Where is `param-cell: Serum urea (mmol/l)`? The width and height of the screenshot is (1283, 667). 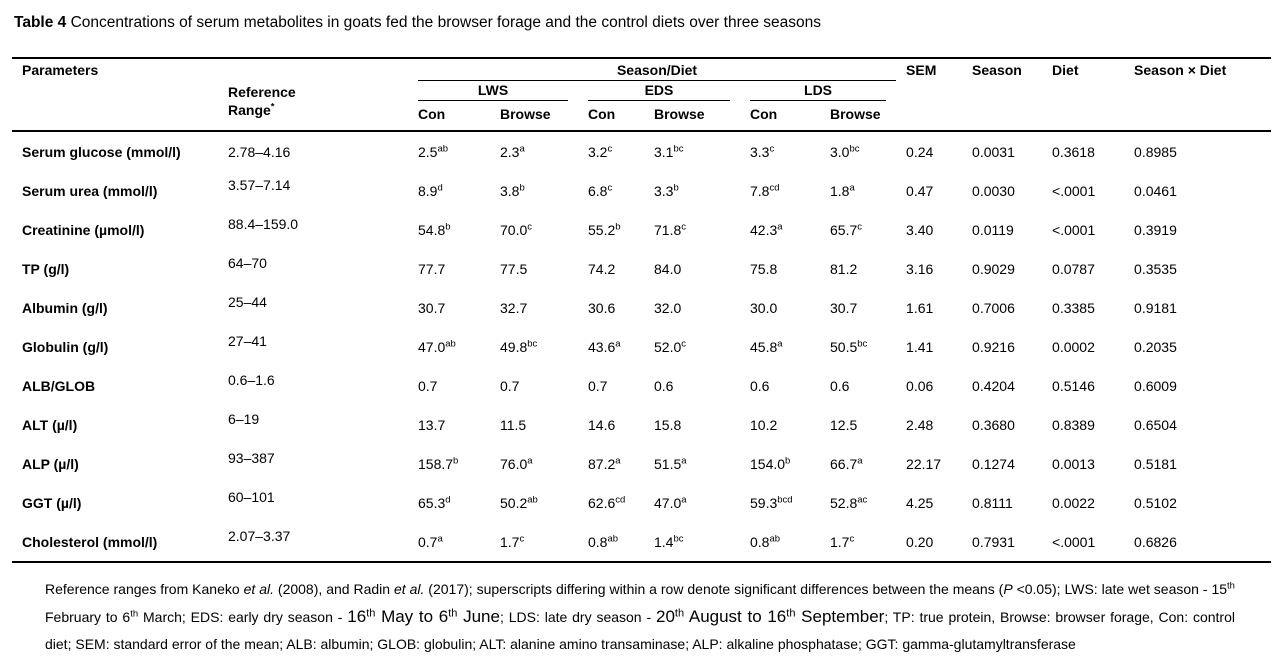
param-cell: Serum urea (mmol/l) is located at coordinates (90, 190).